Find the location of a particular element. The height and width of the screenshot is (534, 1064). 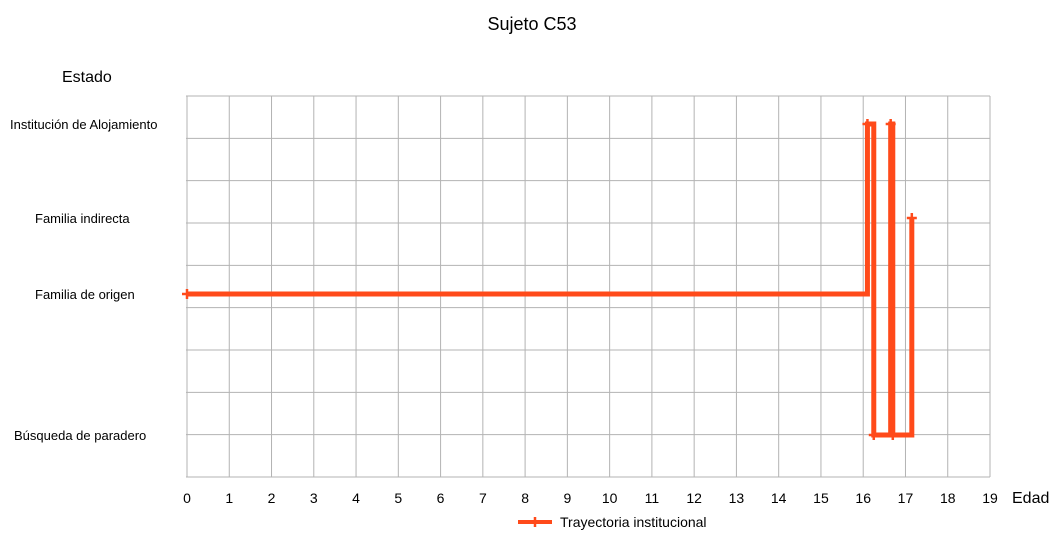

x-tick-labels: 0 1 2 3 4 5 6 7 8 9 10 11 12 13 14 15 16 17 18 19 is located at coordinates (590, 498).